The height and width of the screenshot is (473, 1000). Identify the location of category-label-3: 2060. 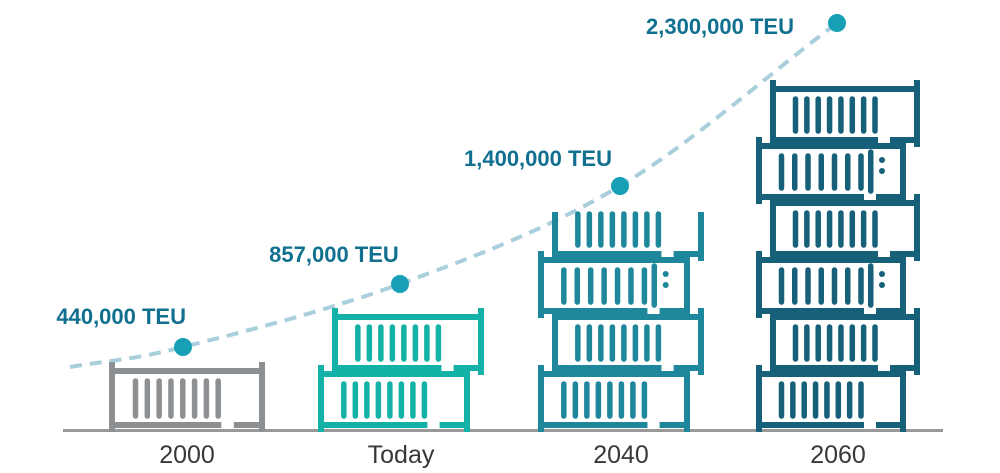
(838, 455).